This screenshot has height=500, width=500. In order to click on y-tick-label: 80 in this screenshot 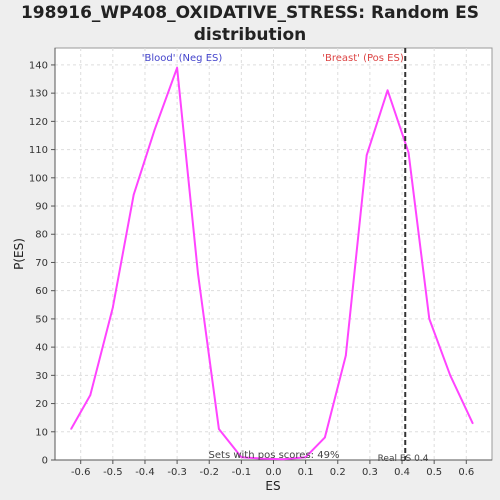, I will do `click(41, 235)`.